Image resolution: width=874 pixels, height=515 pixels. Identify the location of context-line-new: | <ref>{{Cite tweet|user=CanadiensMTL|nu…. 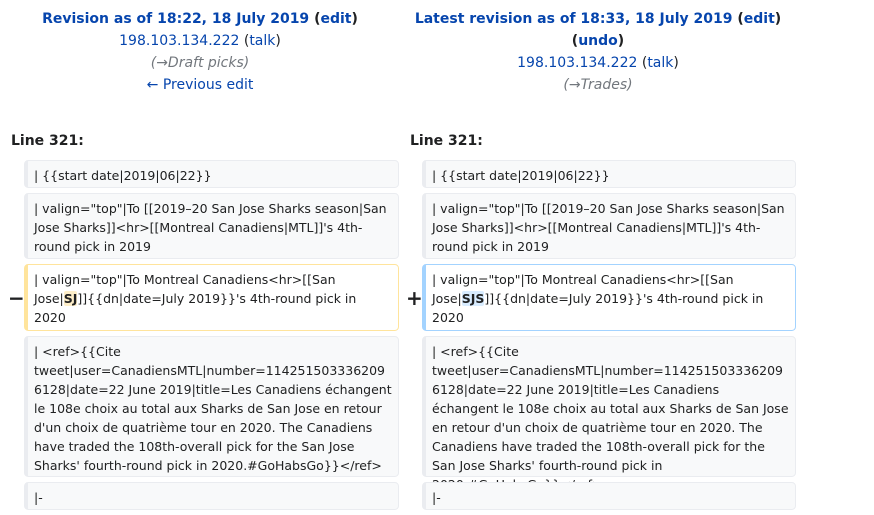
(609, 414).